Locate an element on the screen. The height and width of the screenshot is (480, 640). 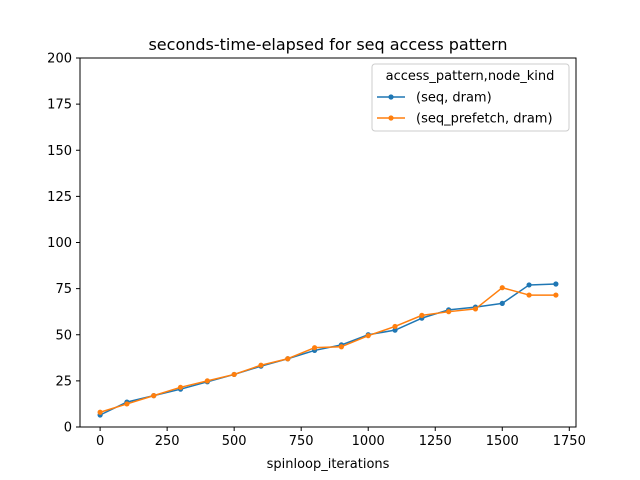
legend-title: access_pattern,node_kind is located at coordinates (470, 76).